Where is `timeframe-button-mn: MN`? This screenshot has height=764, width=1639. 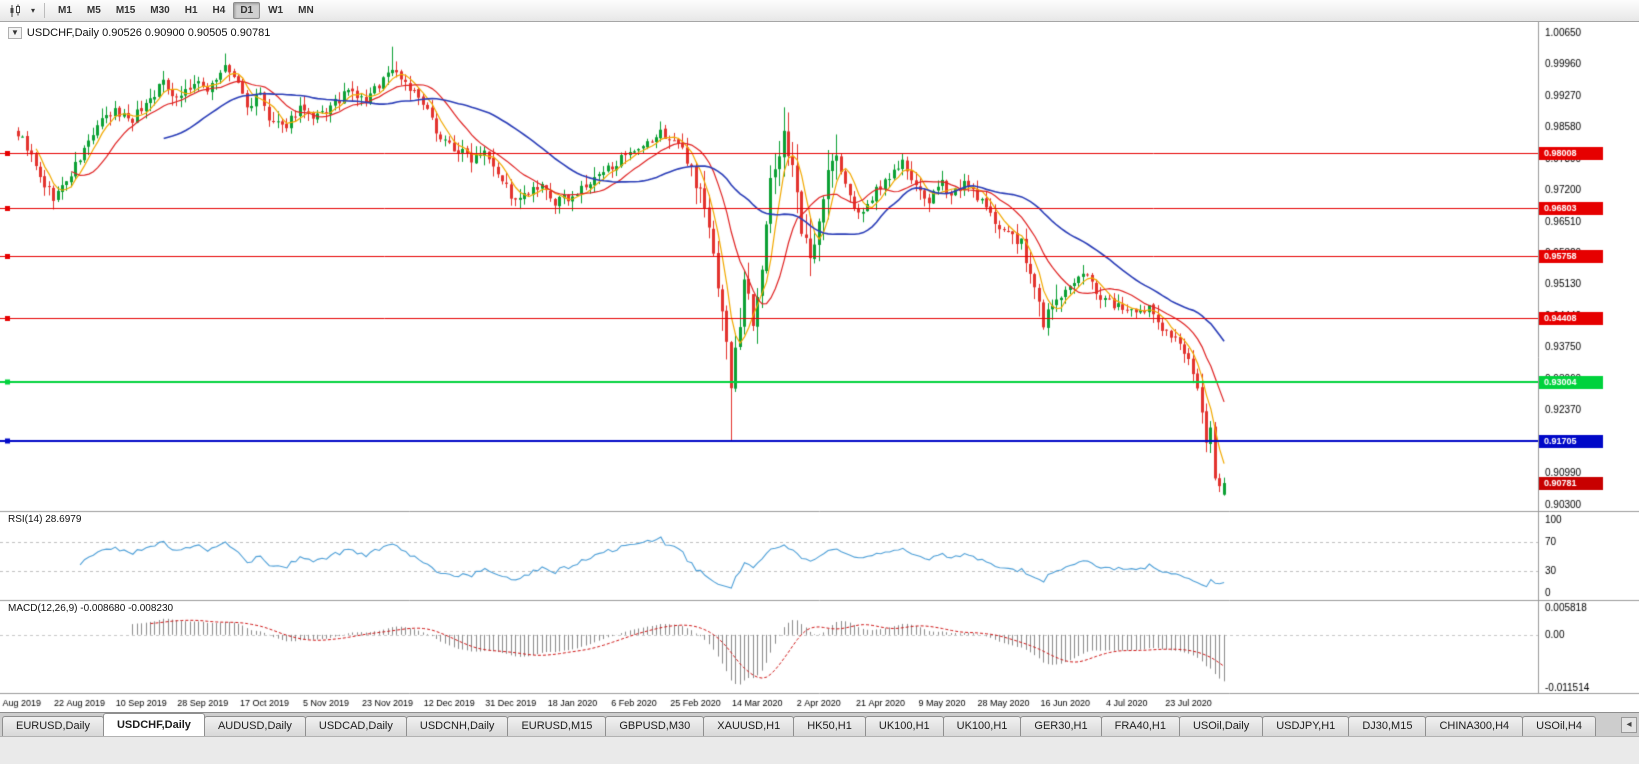
timeframe-button-mn: MN is located at coordinates (306, 10).